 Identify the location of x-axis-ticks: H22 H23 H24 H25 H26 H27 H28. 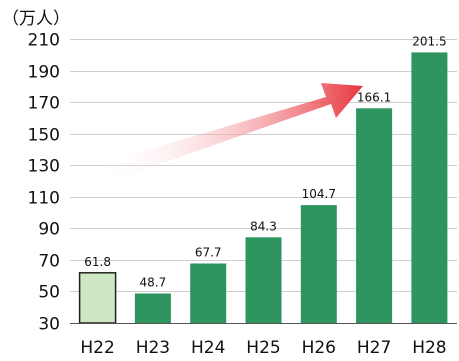
(263, 348).